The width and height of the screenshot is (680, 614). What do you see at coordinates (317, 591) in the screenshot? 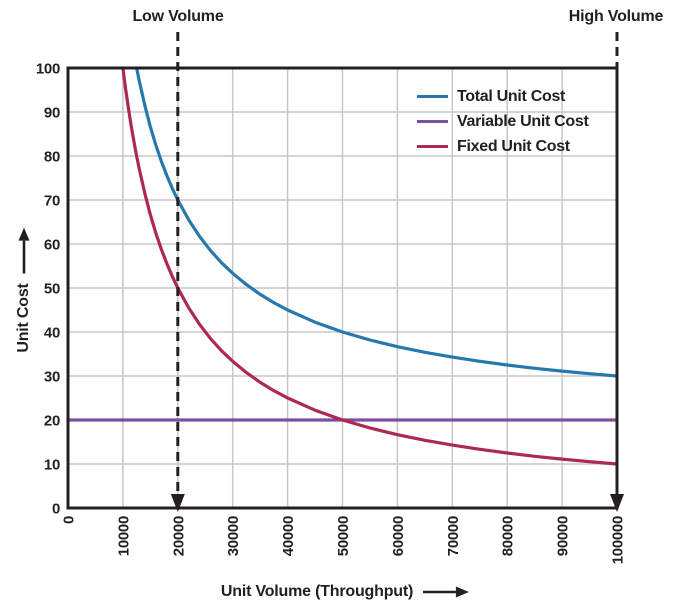
I see `x-axis-title-text: Unit Volume (Throughput)` at bounding box center [317, 591].